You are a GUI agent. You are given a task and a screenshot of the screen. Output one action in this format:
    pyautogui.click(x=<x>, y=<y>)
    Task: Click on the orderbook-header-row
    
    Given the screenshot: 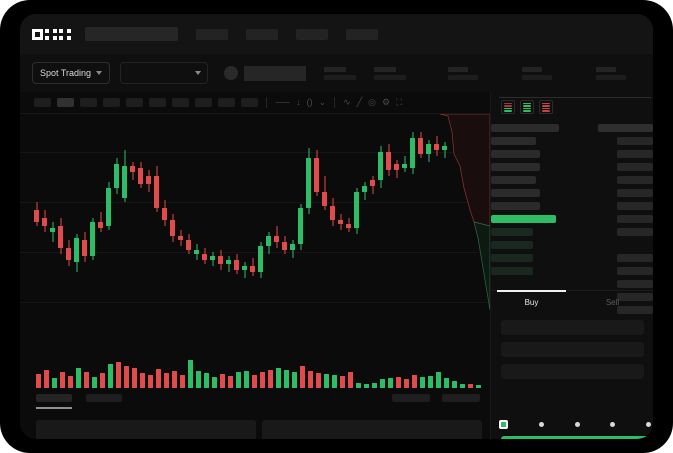 What is the action you would take?
    pyautogui.click(x=525, y=128)
    